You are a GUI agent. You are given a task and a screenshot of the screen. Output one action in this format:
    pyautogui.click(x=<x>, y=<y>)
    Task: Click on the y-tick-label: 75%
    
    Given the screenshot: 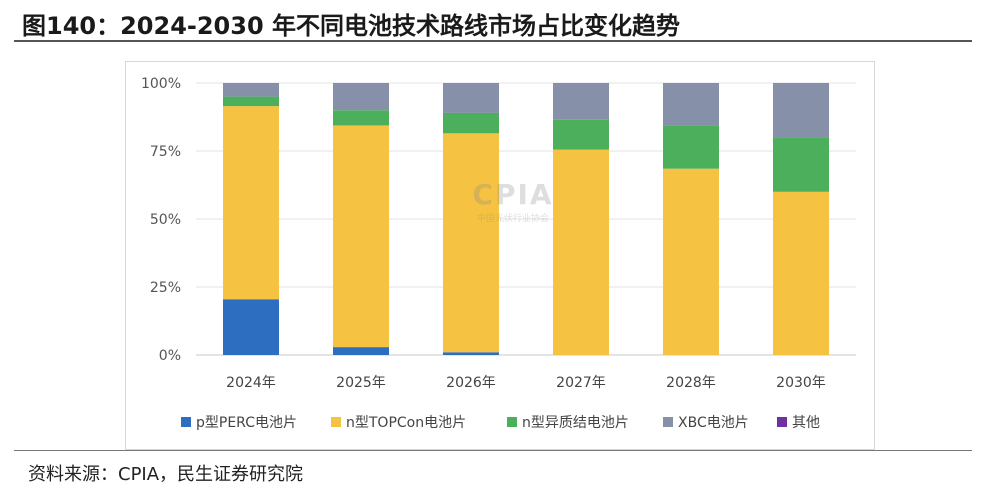 What is the action you would take?
    pyautogui.click(x=165, y=152)
    